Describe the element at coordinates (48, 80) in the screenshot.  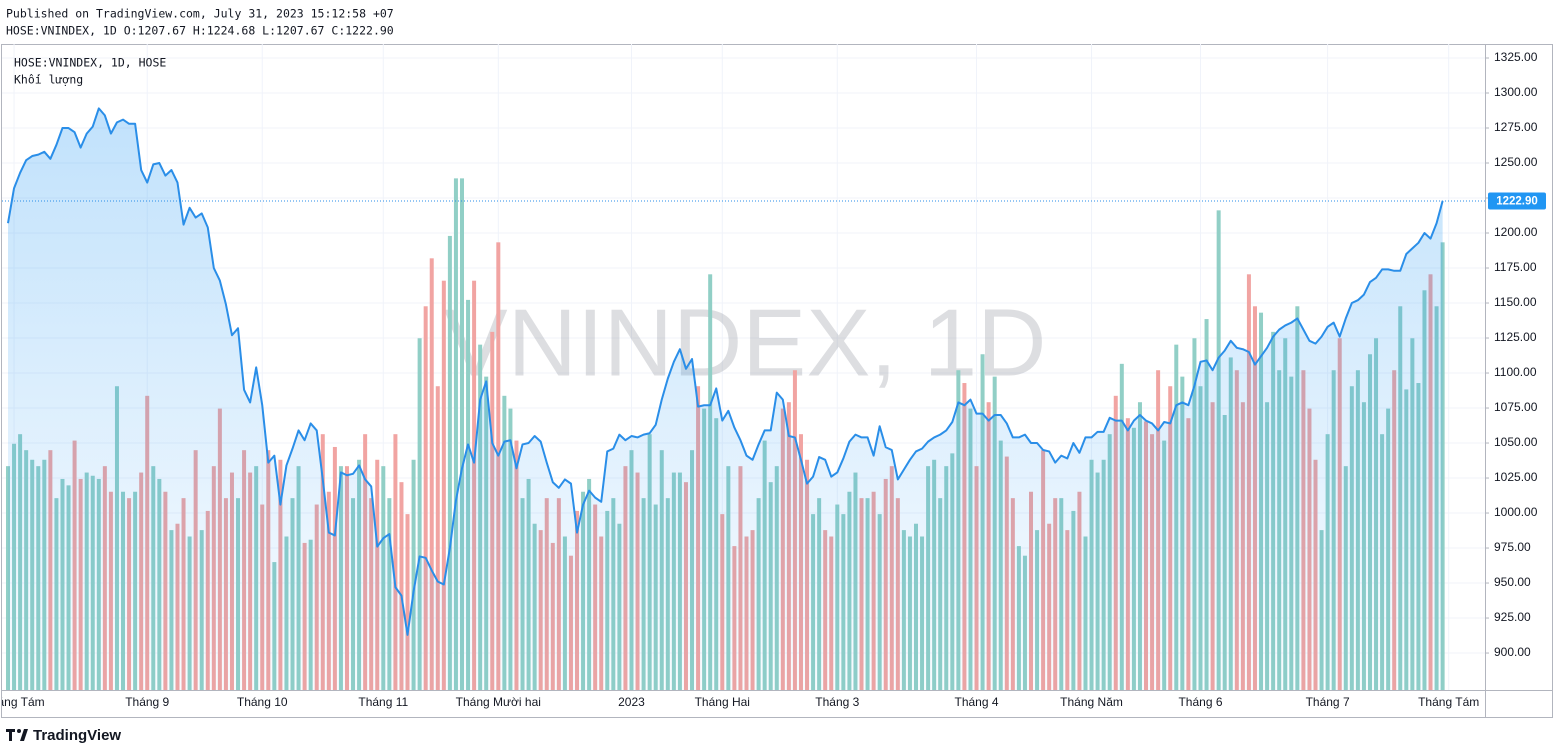
I see `volume-legend: Khối lượng` at that location.